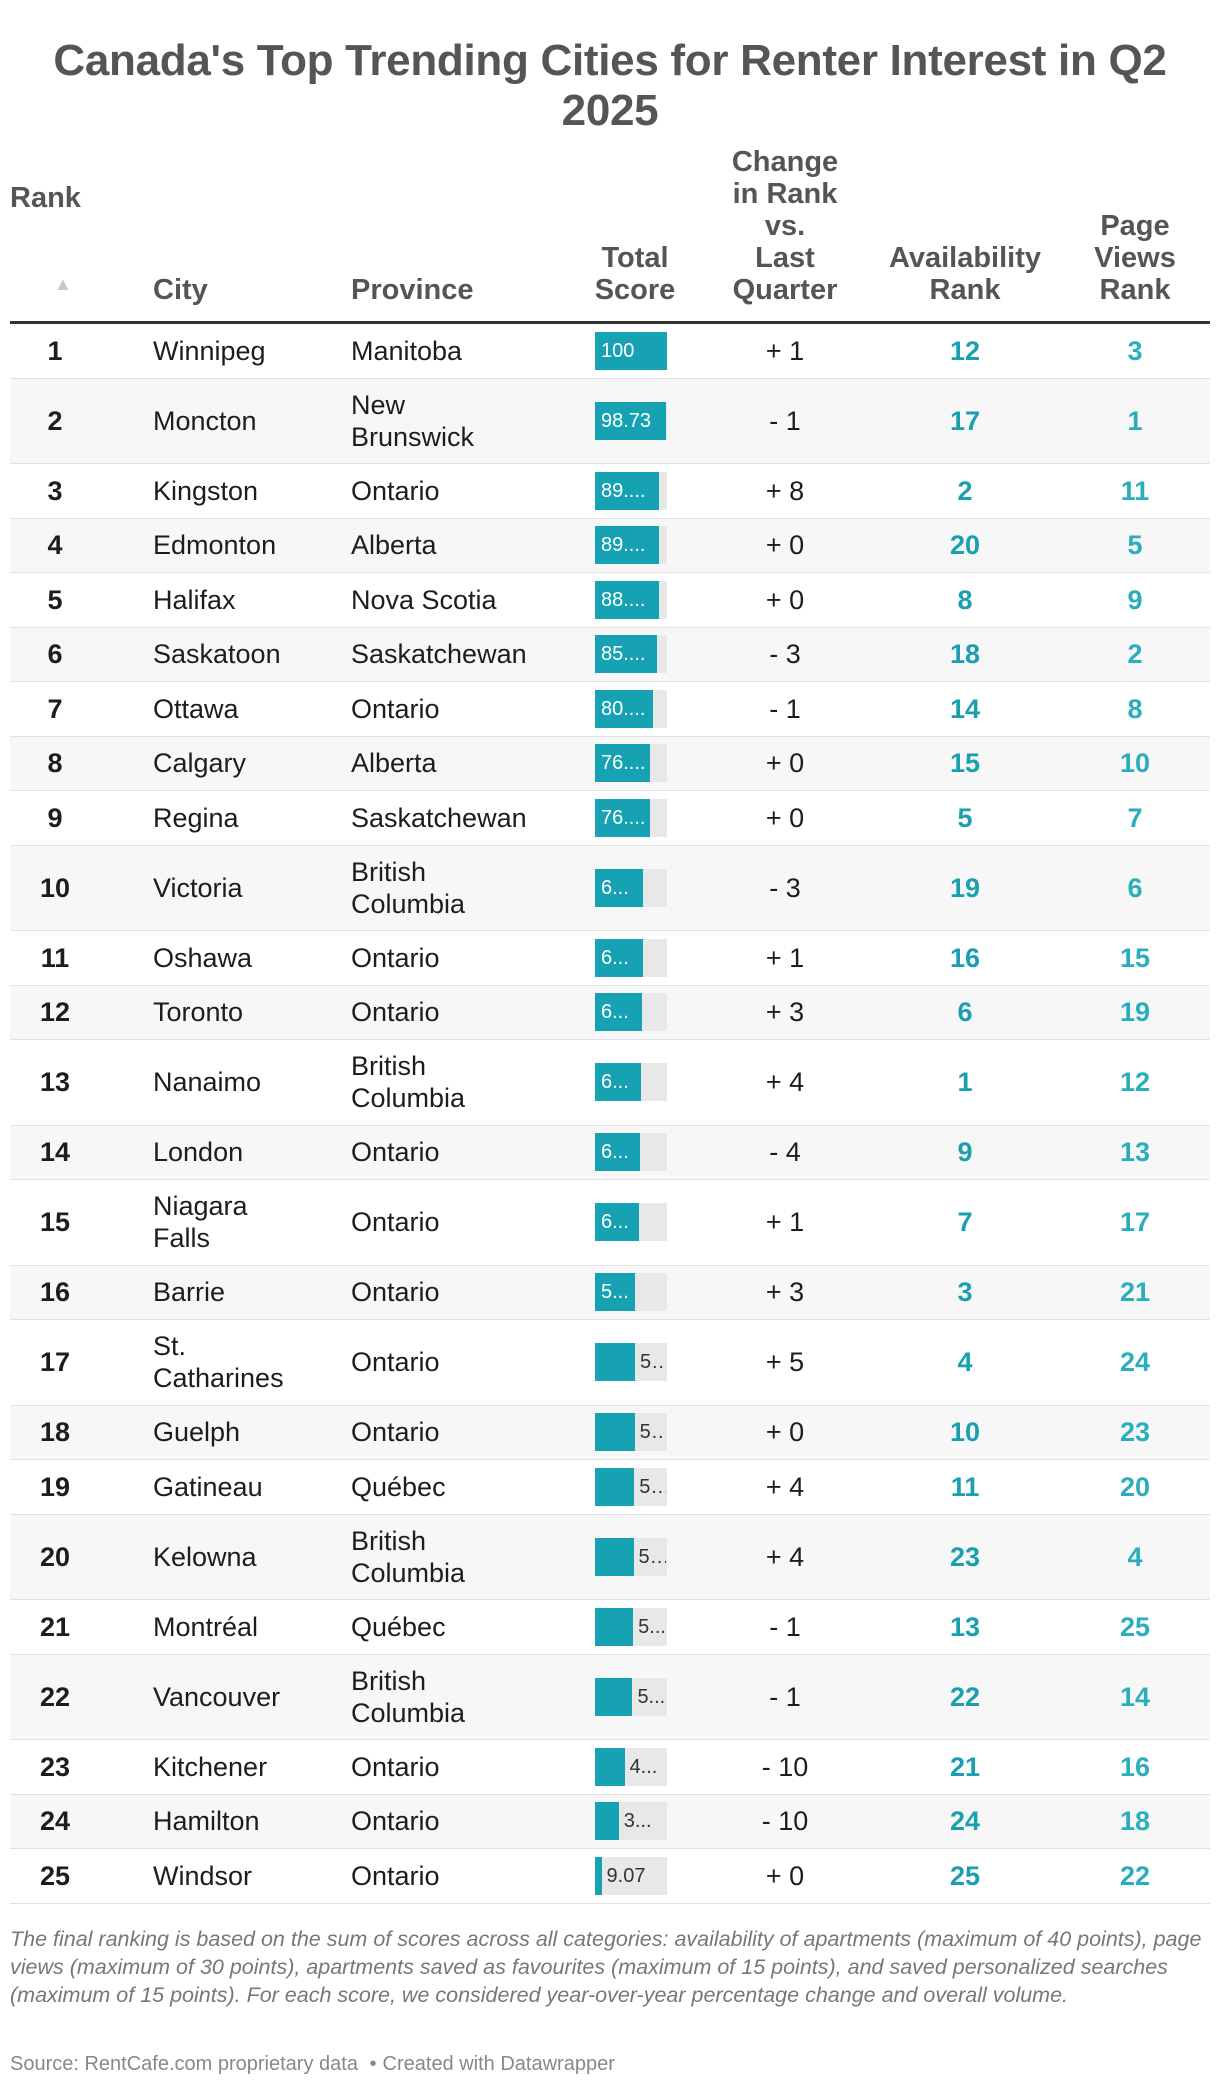  I want to click on table-row: 25 Windsor Ontario 9.07 + 0 25 22, so click(610, 1876).